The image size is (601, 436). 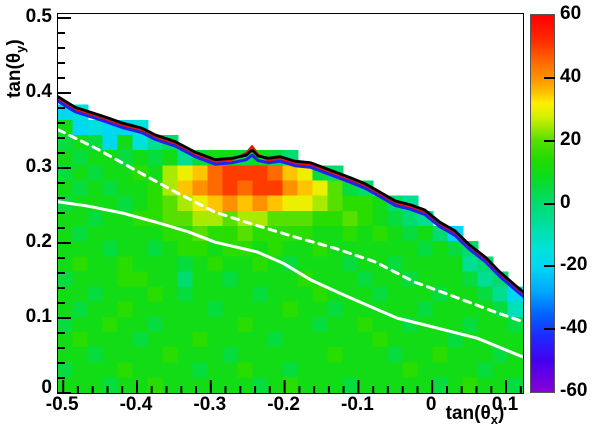 What do you see at coordinates (20, 49) in the screenshot?
I see `y-axis-title-subscript: y` at bounding box center [20, 49].